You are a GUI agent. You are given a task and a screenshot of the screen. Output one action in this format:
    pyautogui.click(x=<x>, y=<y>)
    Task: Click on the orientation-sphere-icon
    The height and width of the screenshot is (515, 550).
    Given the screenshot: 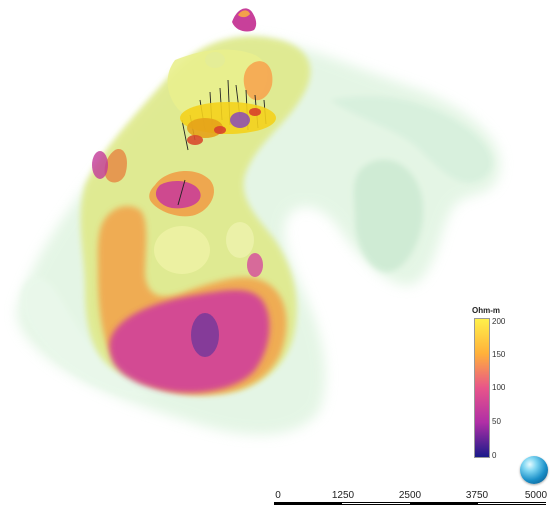 What is the action you would take?
    pyautogui.click(x=534, y=470)
    